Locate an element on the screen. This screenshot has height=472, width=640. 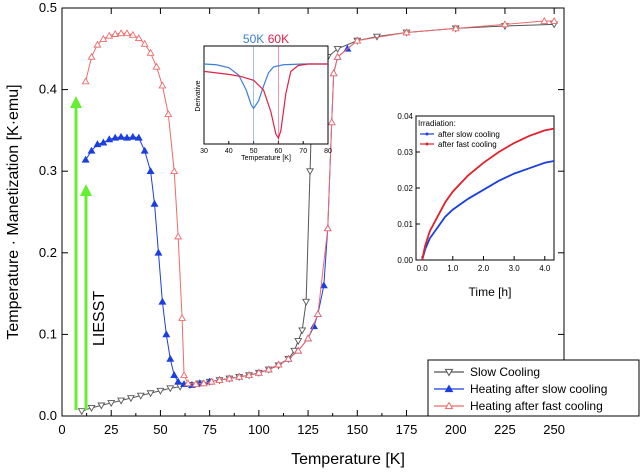
x-tick-label: 75 is located at coordinates (209, 429).